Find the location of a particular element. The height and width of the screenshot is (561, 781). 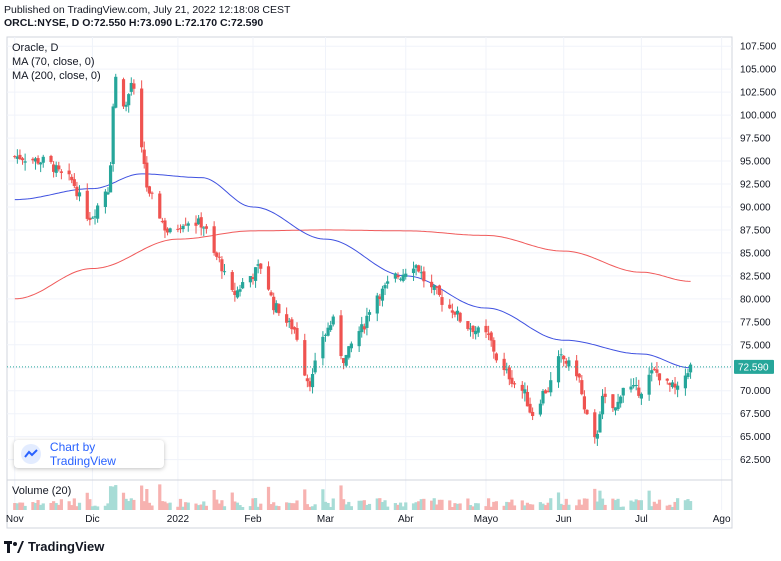

last-price-marker: 72.590 is located at coordinates (390, 366).